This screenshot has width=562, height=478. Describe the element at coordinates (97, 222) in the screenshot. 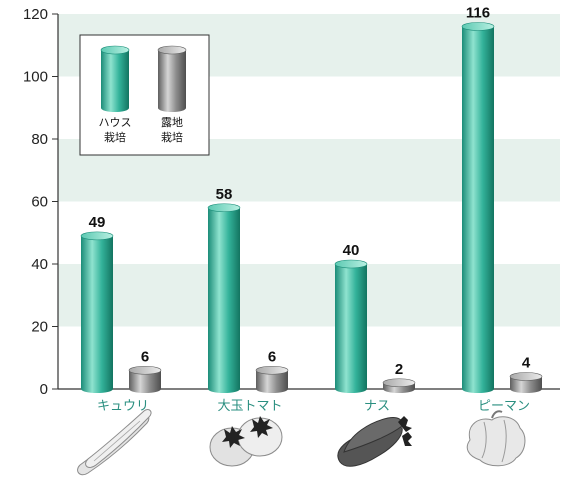

I see `value-label: 49` at that location.